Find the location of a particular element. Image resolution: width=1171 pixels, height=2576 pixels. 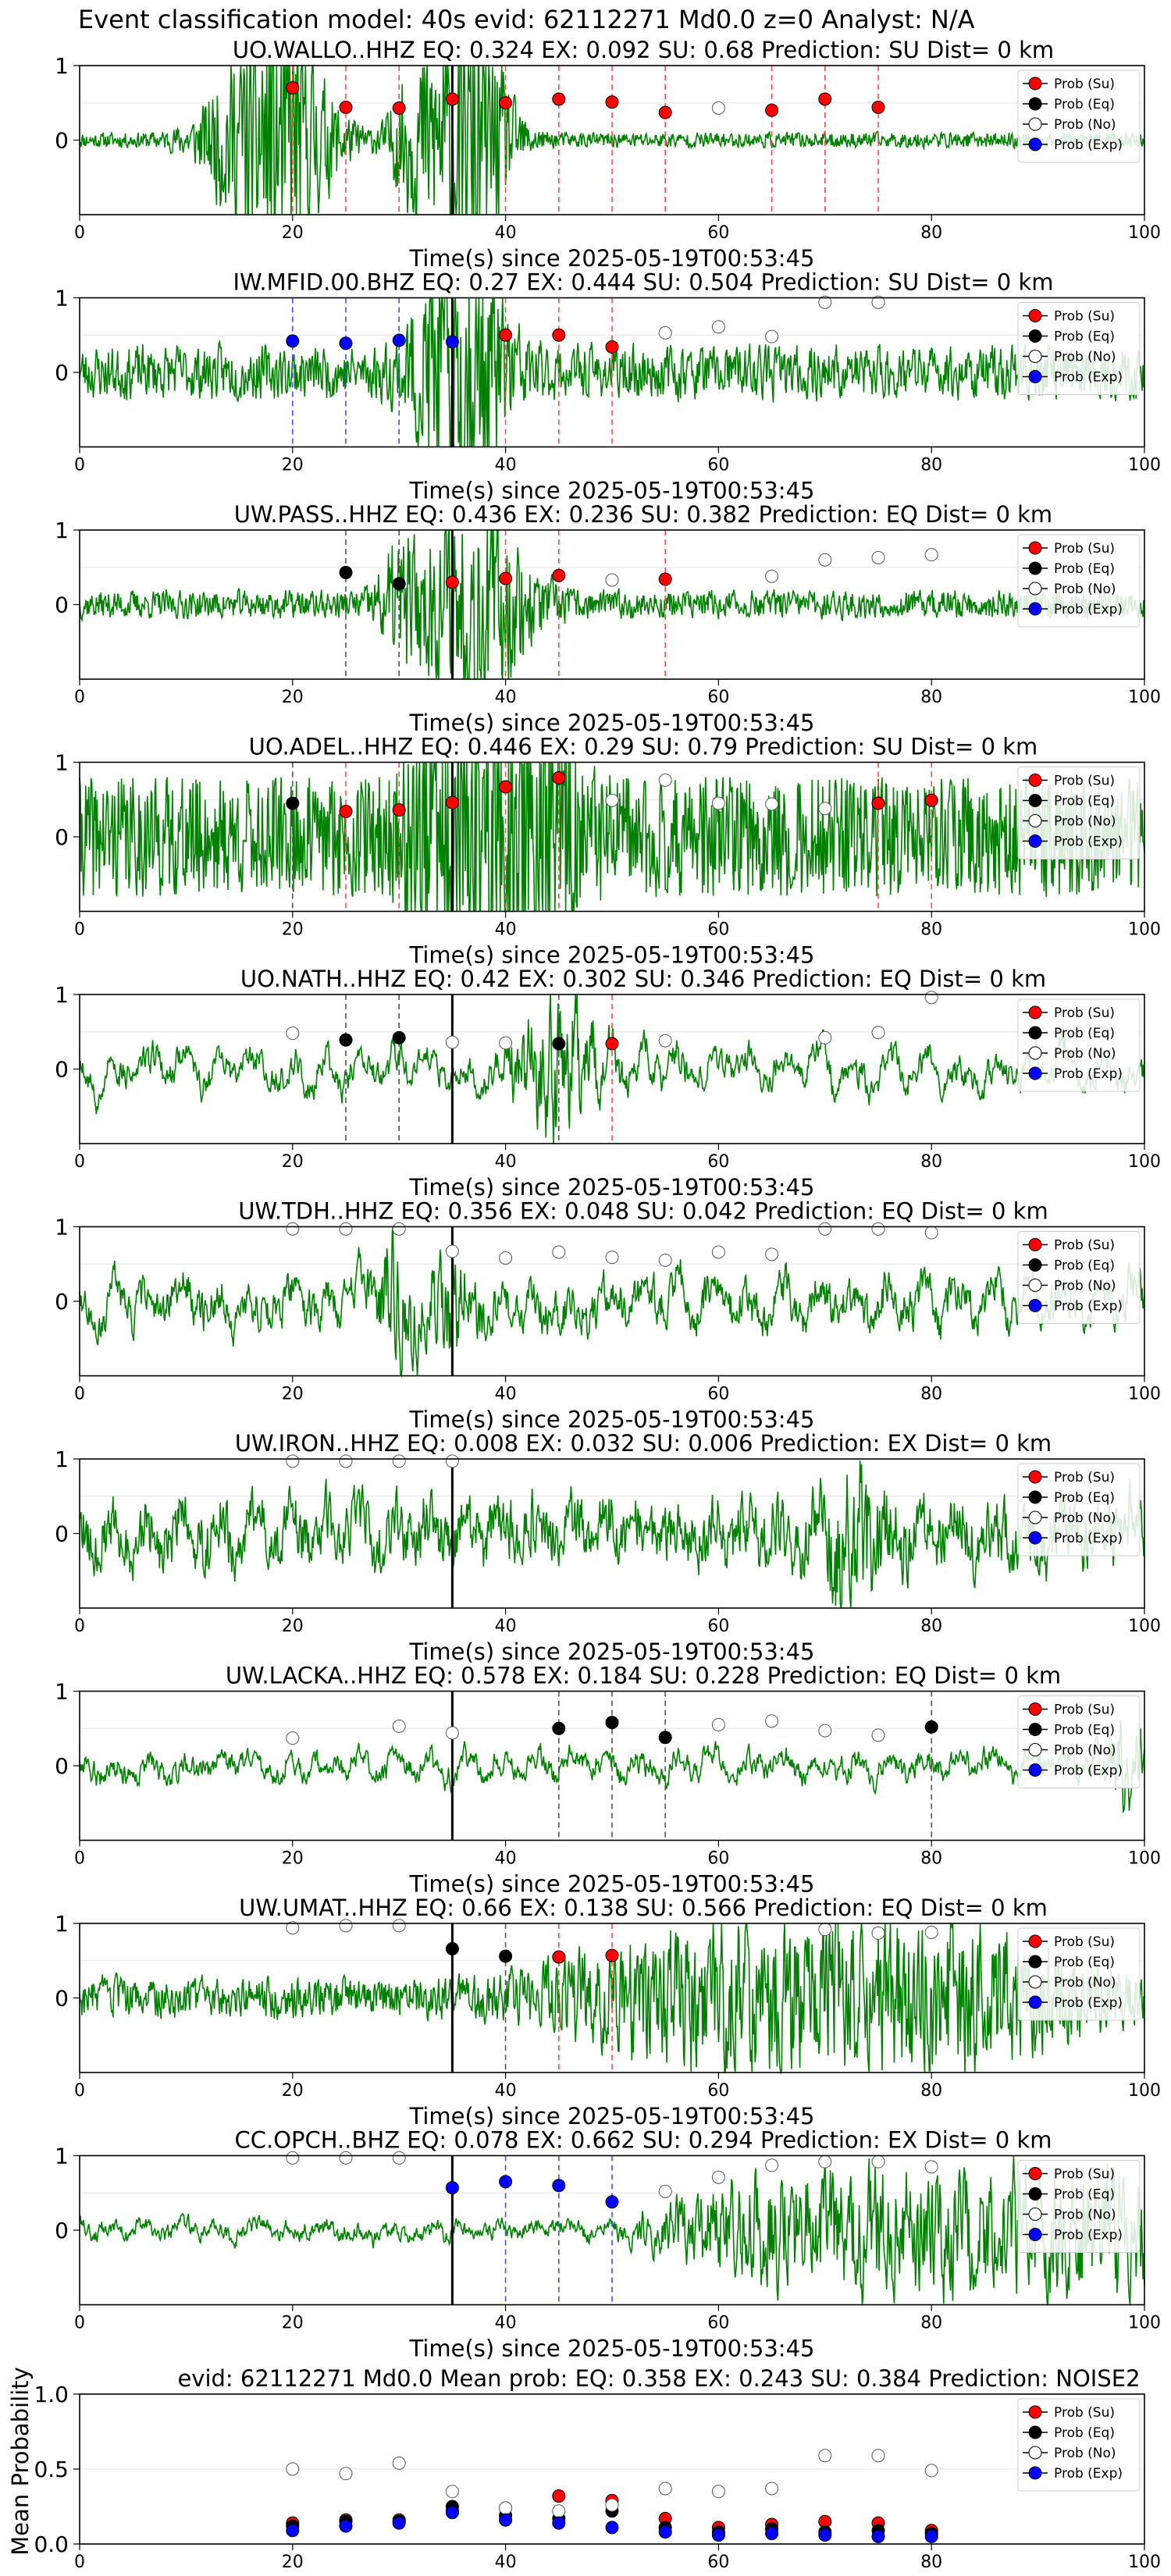

y-axis-label: Mean Probability is located at coordinates (20, 2461).